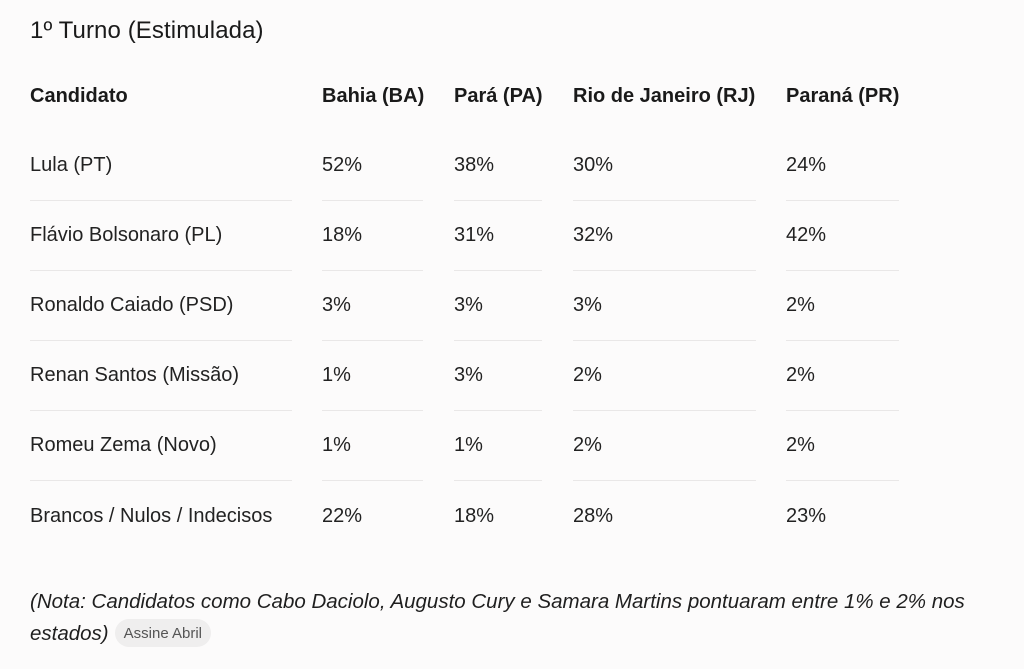 This screenshot has height=669, width=1024. I want to click on table-row: Romeu Zema (Novo) 1% 1% 2% 2%, so click(464, 446).